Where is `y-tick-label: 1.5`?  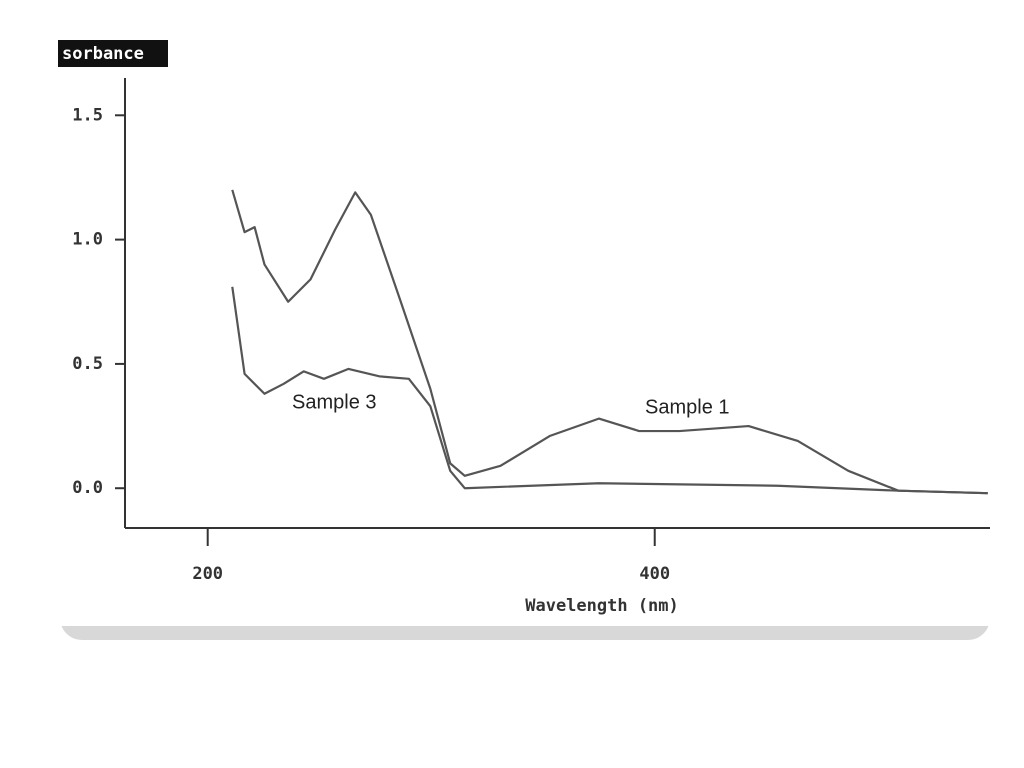 y-tick-label: 1.5 is located at coordinates (87, 115).